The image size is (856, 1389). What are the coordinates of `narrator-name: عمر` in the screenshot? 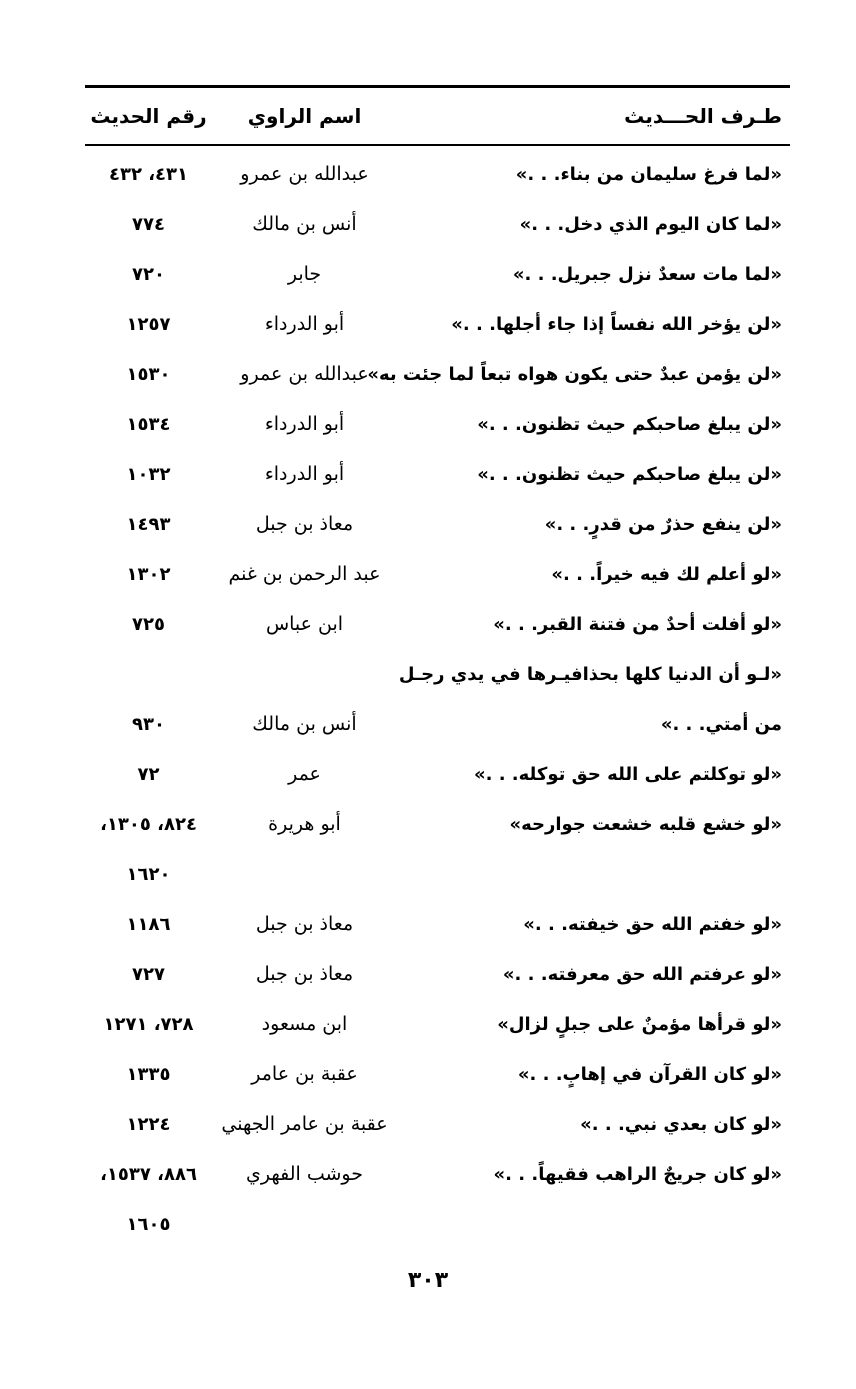 It's located at (304, 774).